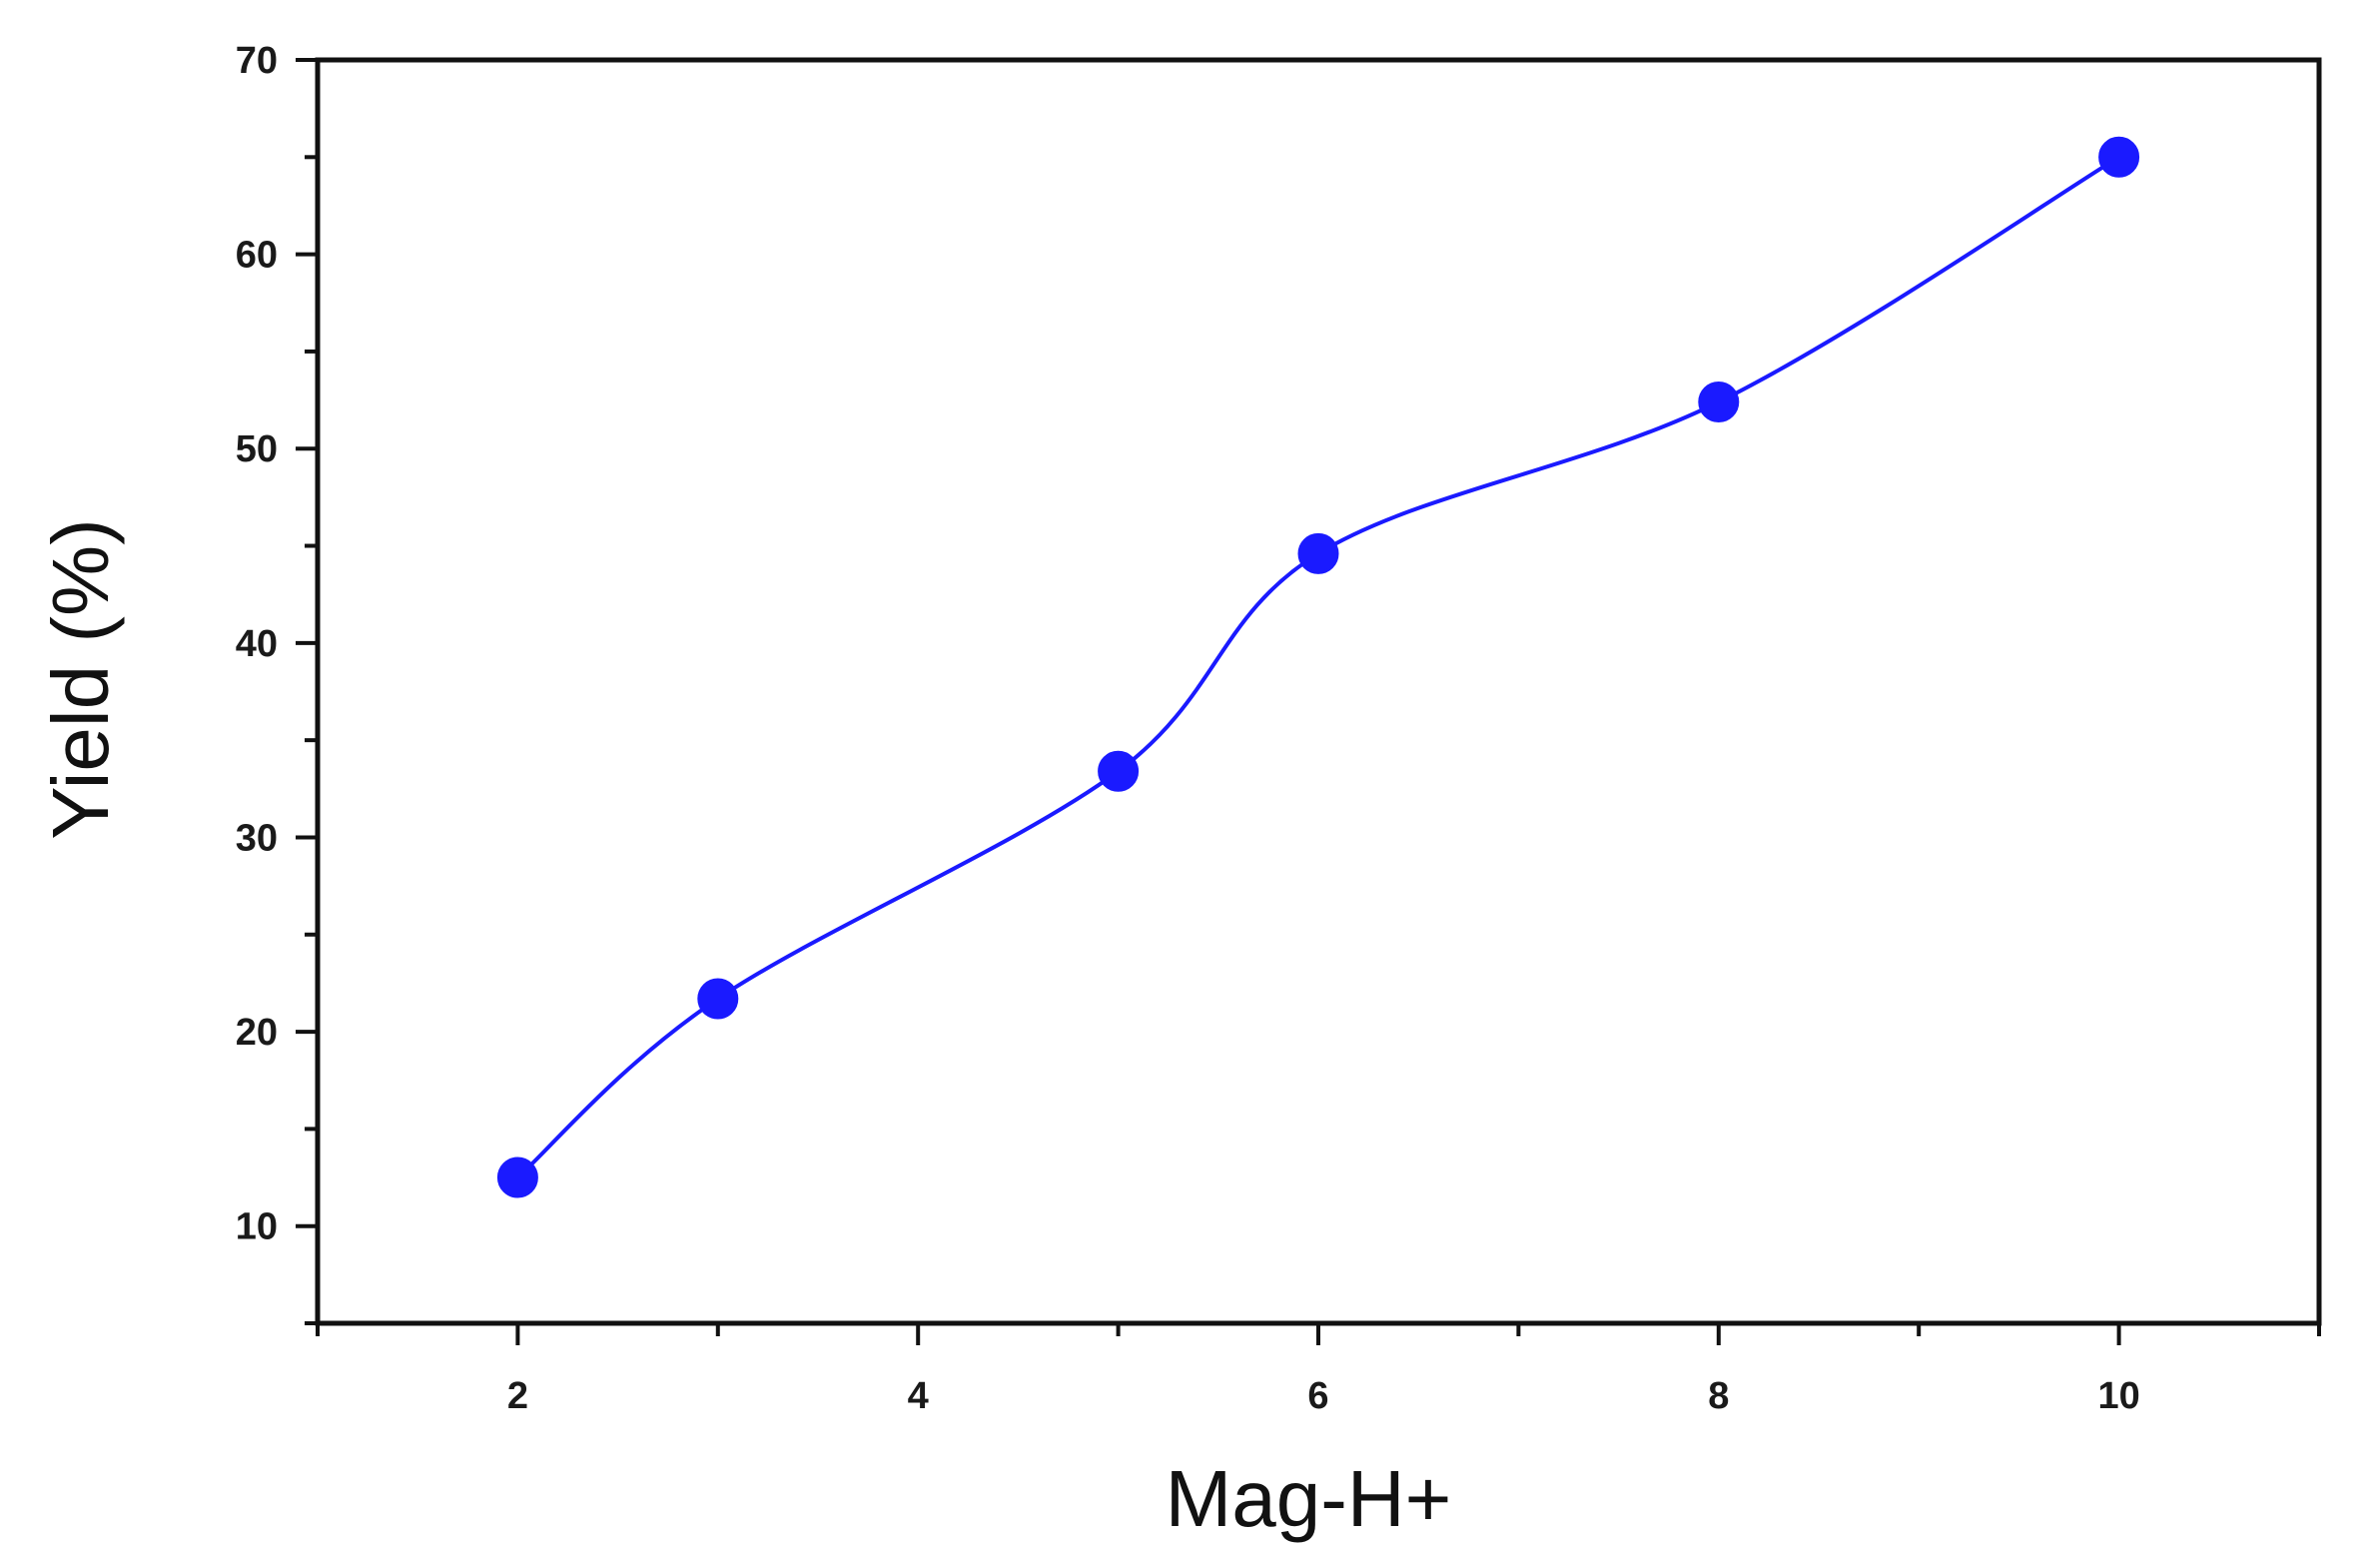 This screenshot has height=1546, width=2380. Describe the element at coordinates (2118, 1396) in the screenshot. I see `x-tick-label: 10` at that location.